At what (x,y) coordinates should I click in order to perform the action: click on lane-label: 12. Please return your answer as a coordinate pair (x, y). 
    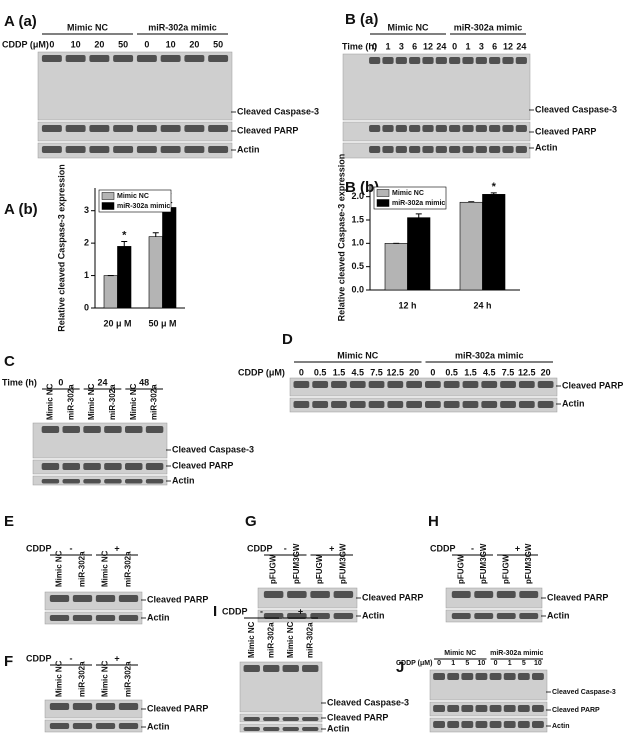
    Looking at the image, I should click on (508, 46).